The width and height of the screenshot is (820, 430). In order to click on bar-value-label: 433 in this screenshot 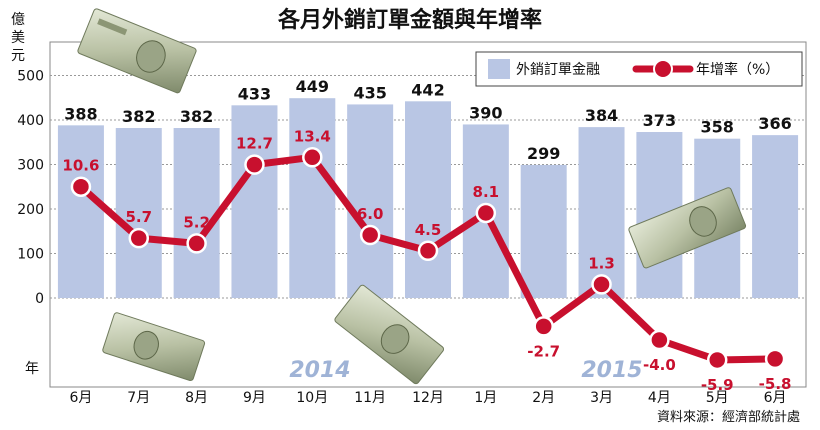, I will do `click(254, 93)`.